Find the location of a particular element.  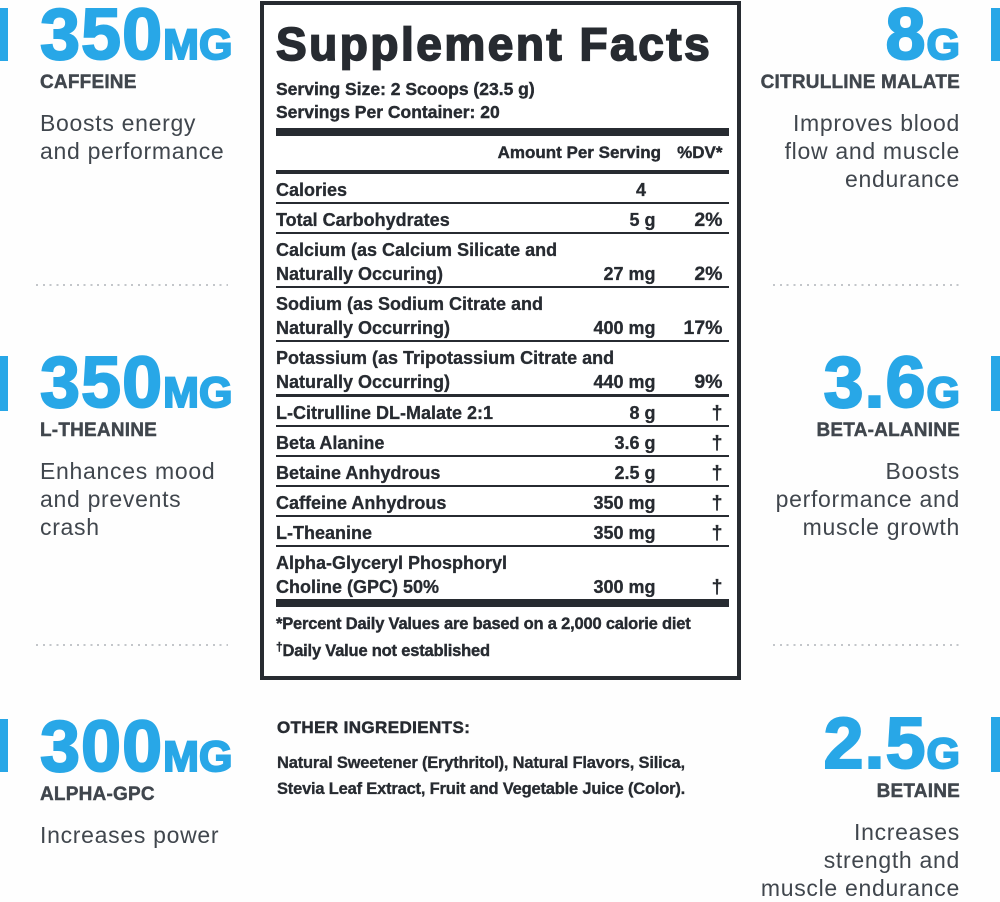

row-amount: 5 g is located at coordinates (642, 219).